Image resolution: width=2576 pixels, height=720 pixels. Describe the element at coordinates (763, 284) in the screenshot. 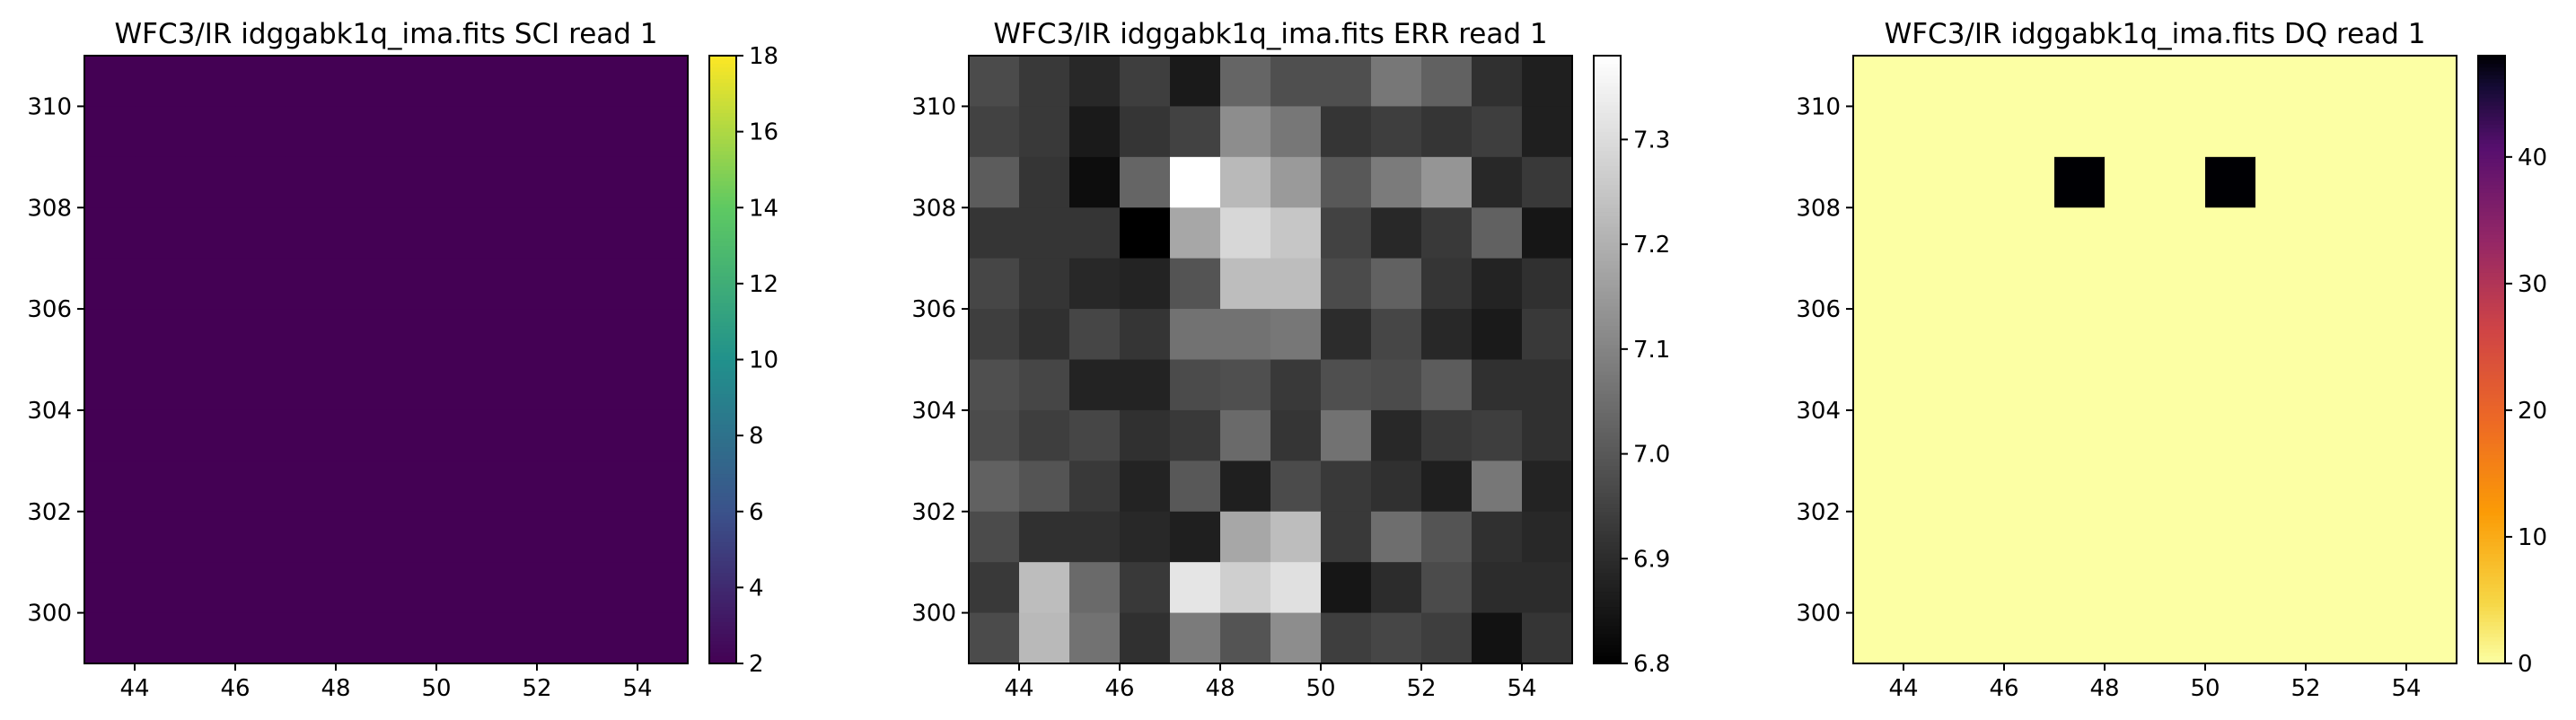

I see `colorbar-tick-label: 12` at that location.